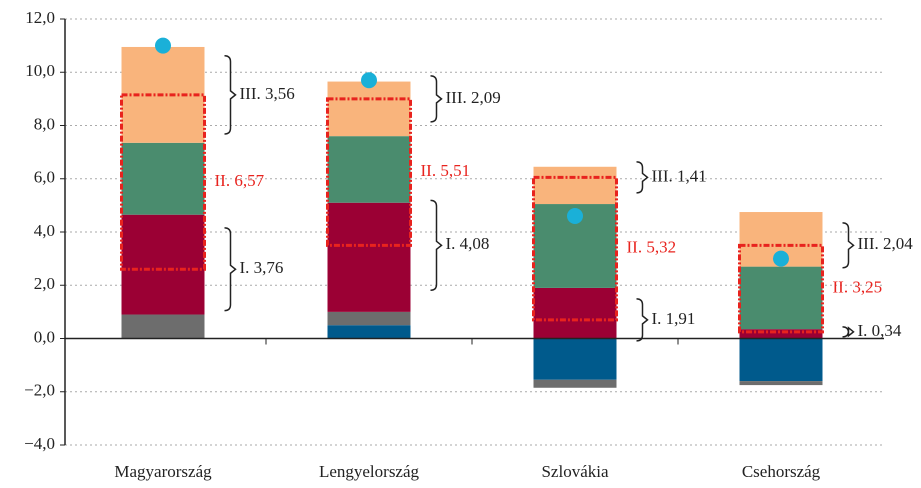  I want to click on annotation-label: II. 5,32, so click(652, 247).